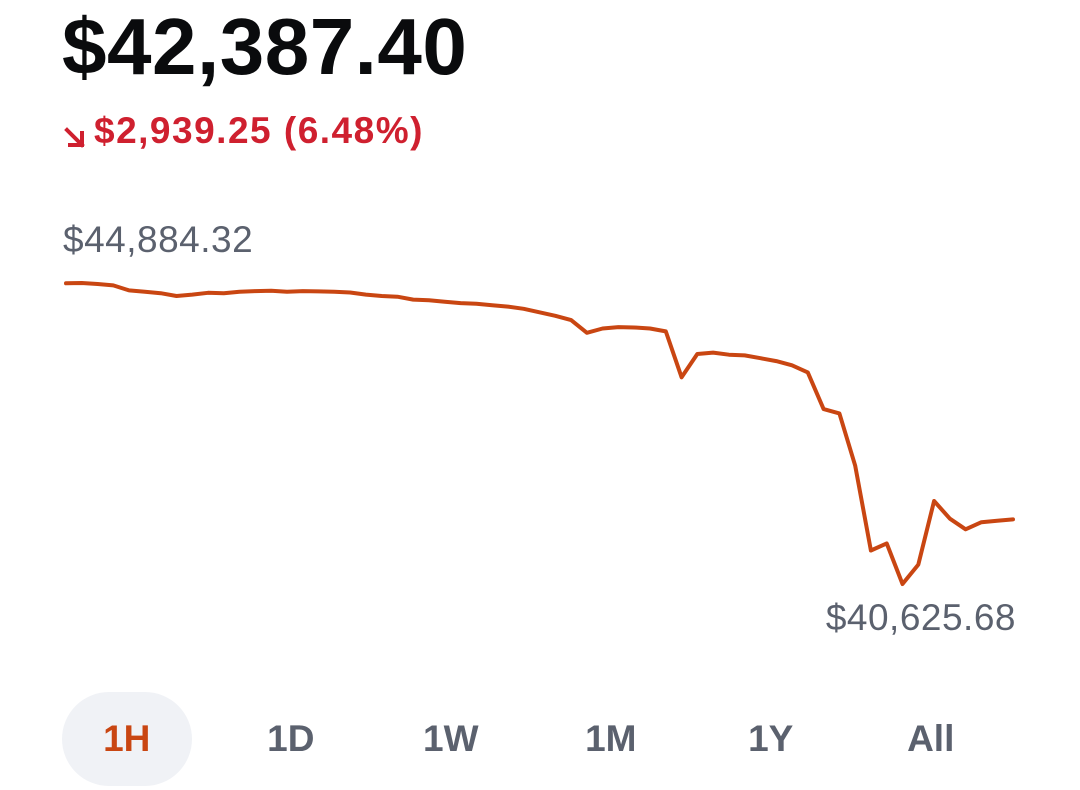  I want to click on price-change: $2,939.25 (6.48%), so click(243, 131).